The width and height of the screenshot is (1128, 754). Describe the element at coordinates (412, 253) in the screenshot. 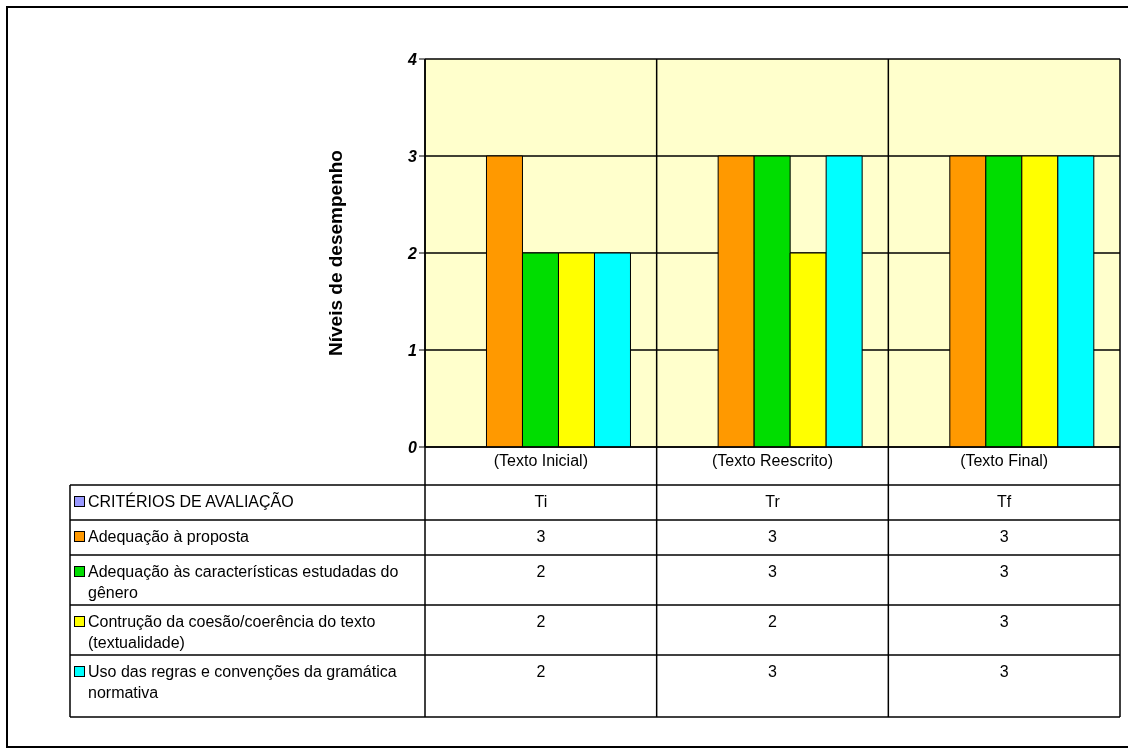

I see `y-tick-label: 2` at that location.